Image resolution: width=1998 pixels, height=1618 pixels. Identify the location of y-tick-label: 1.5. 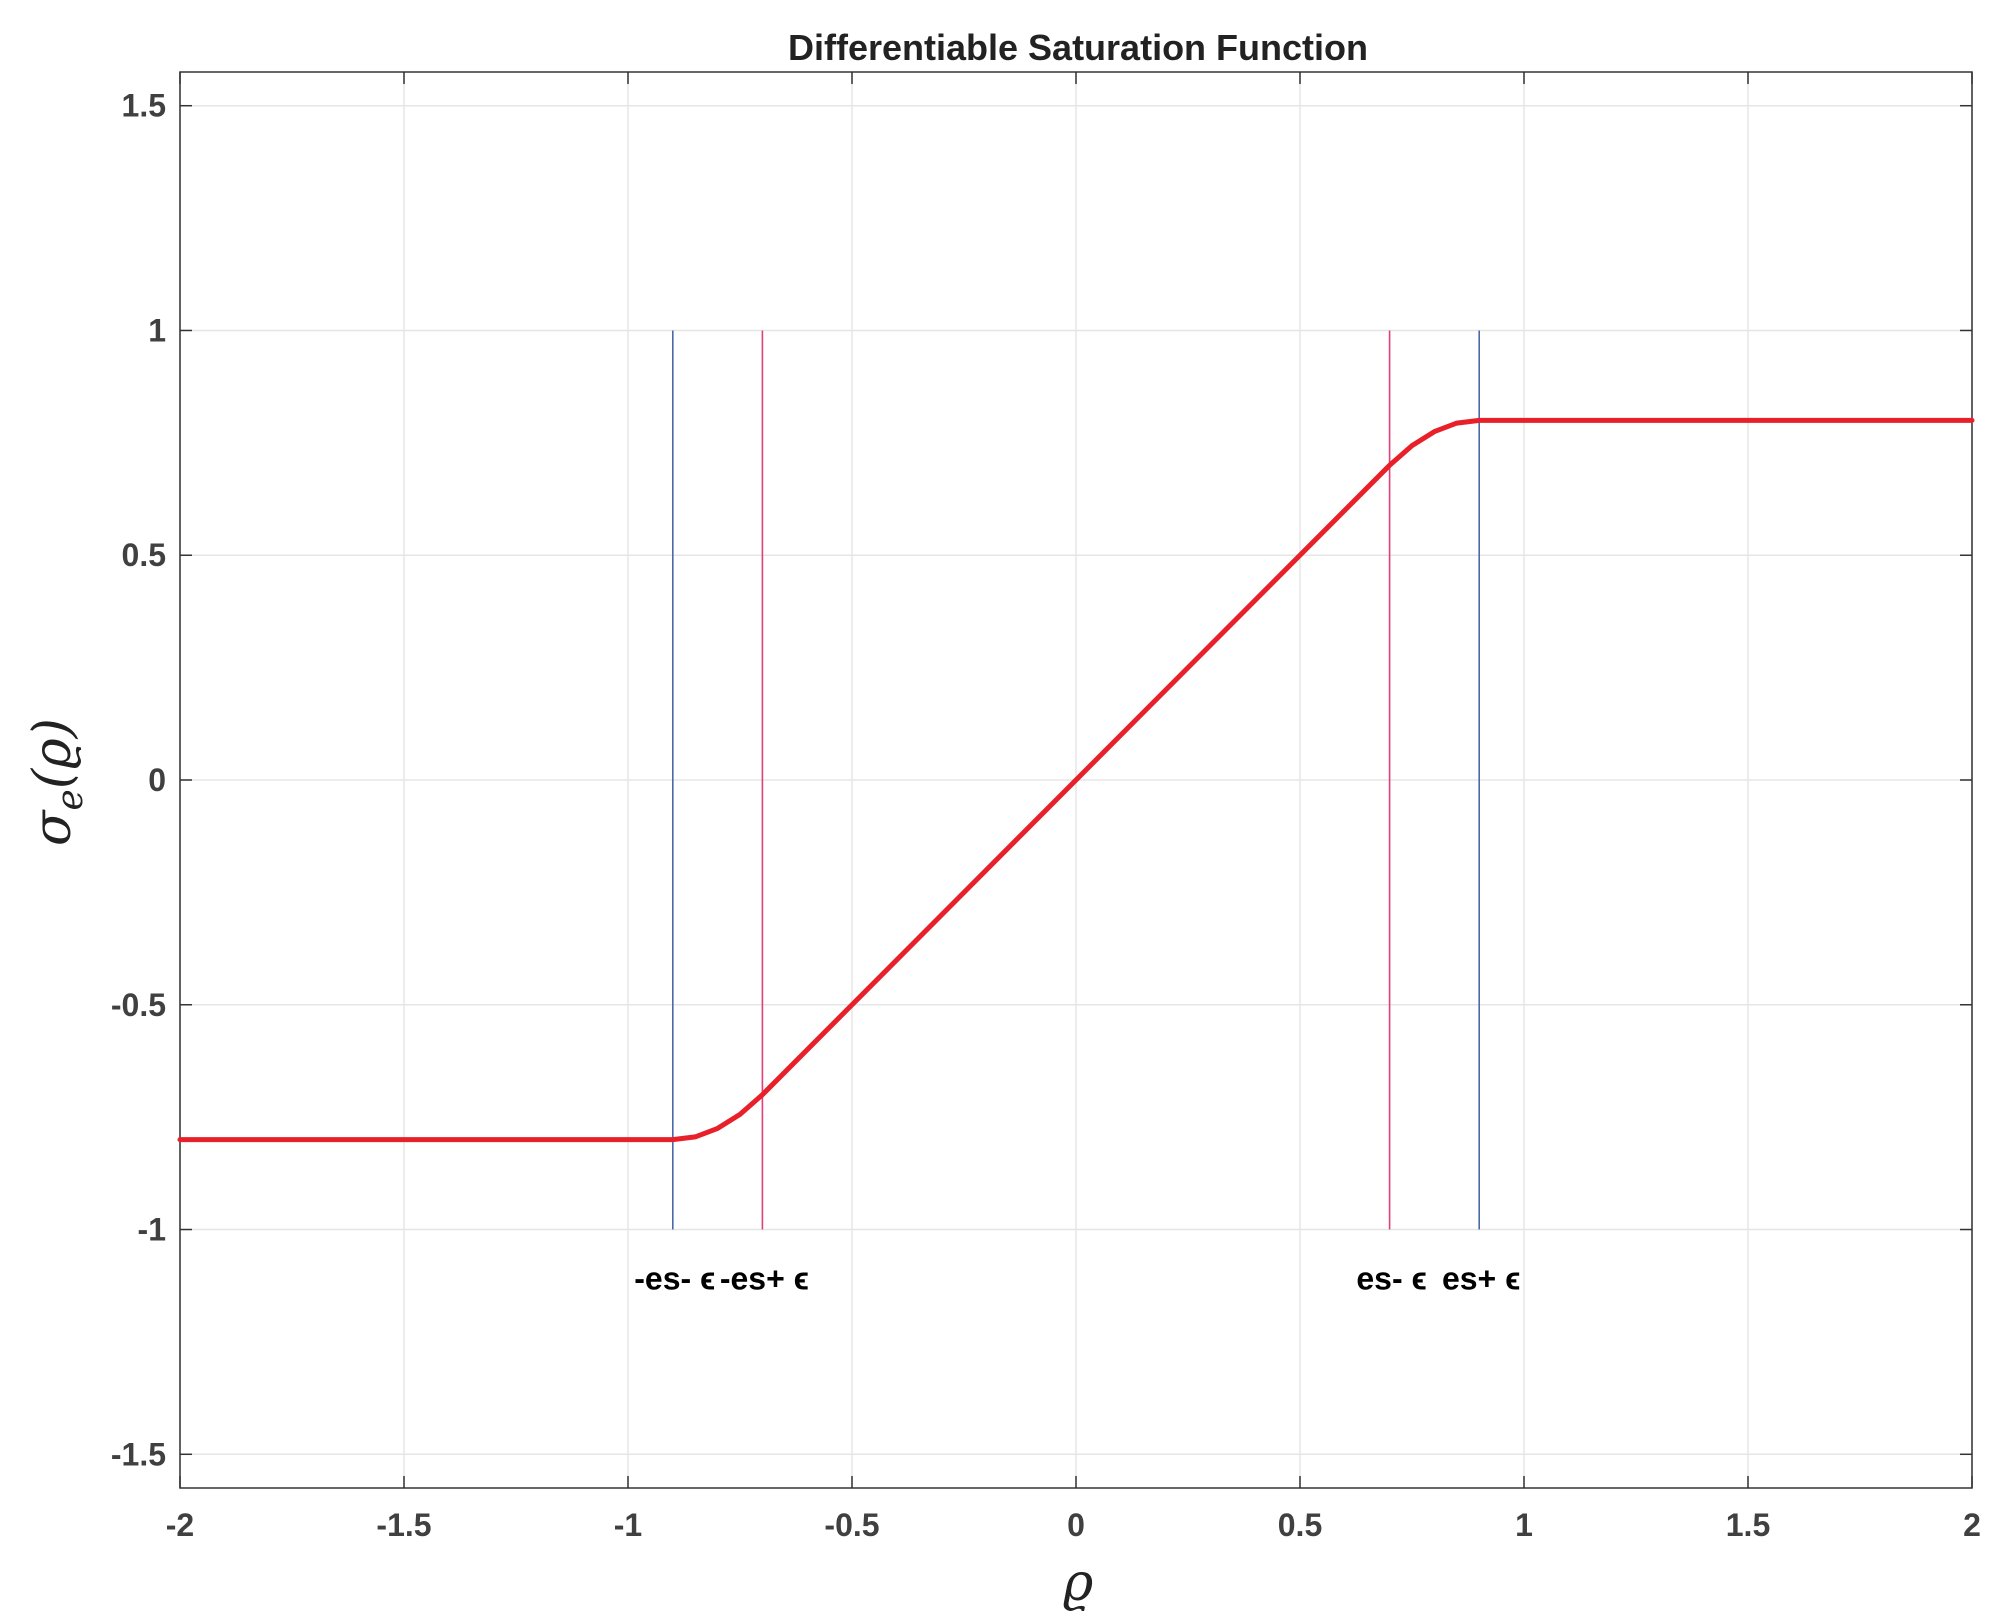
(144, 106).